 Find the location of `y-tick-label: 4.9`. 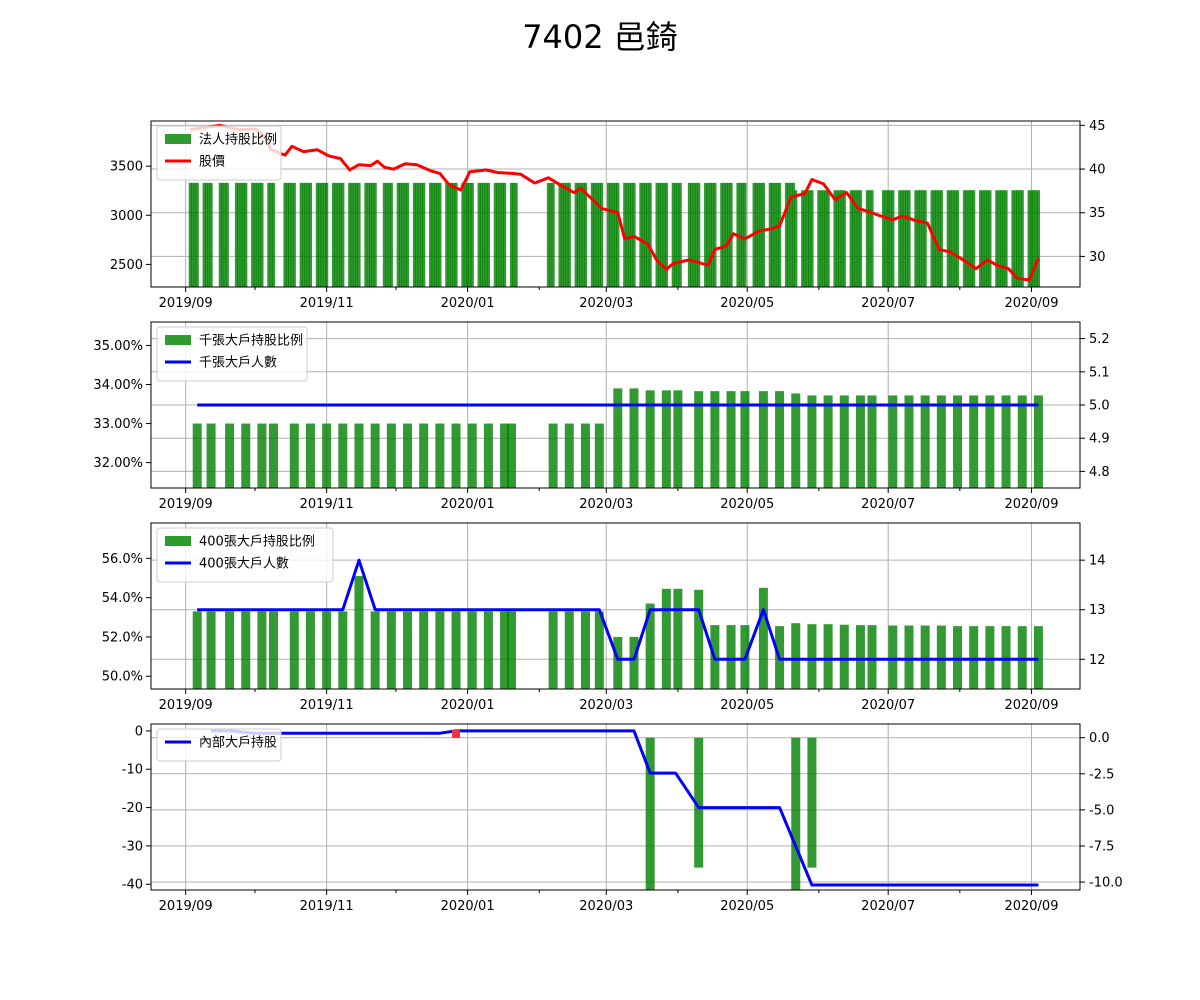

y-tick-label: 4.9 is located at coordinates (1099, 439).